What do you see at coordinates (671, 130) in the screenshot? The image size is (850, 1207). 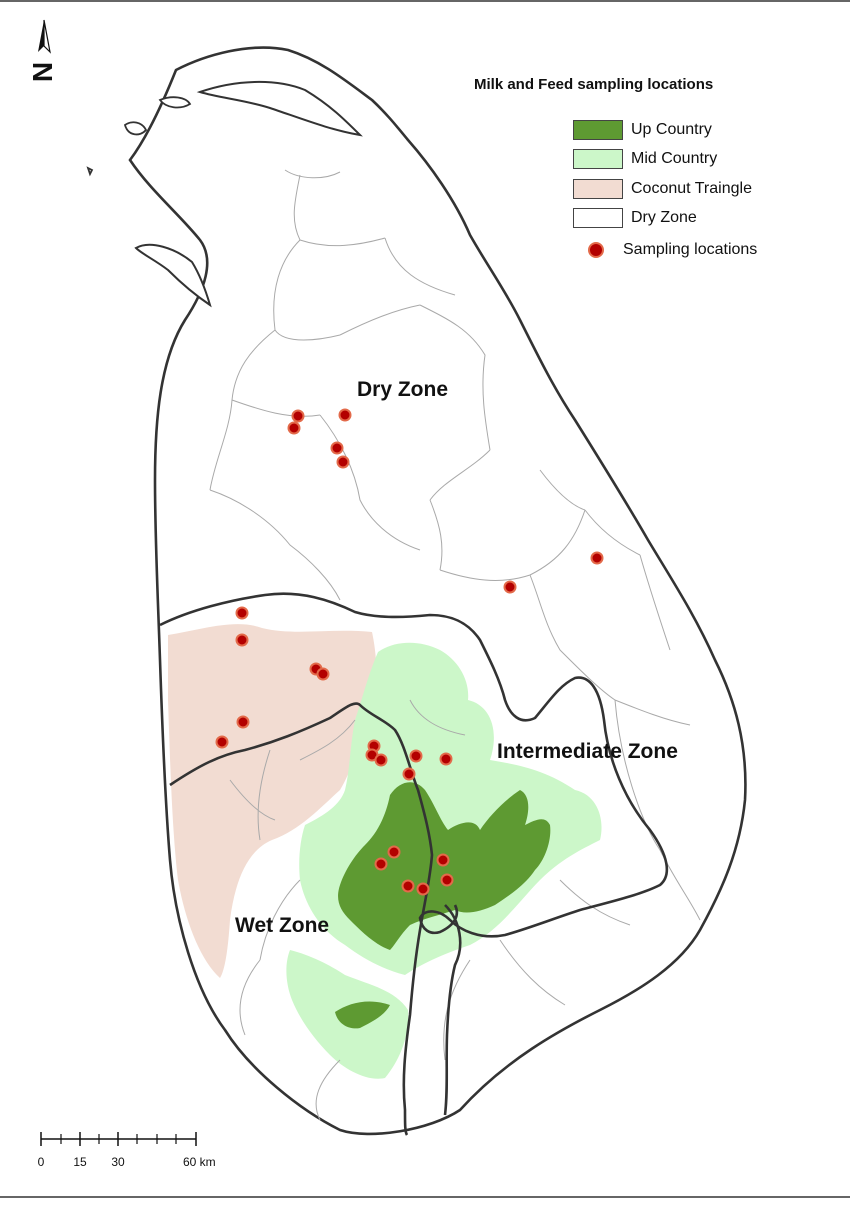 I see `legend-label: Up Country` at bounding box center [671, 130].